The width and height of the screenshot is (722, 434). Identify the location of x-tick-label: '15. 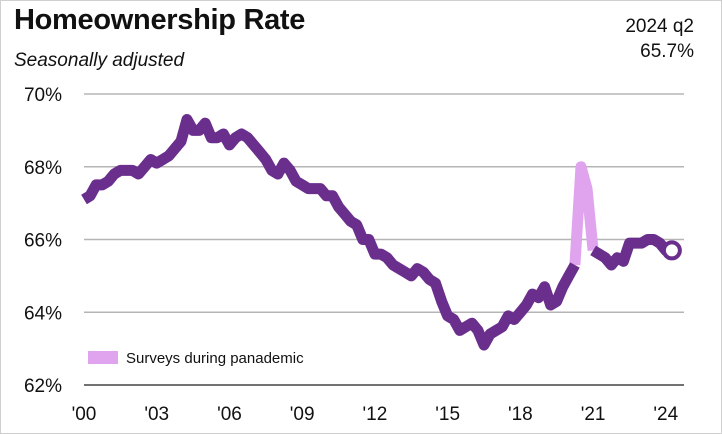
(447, 414).